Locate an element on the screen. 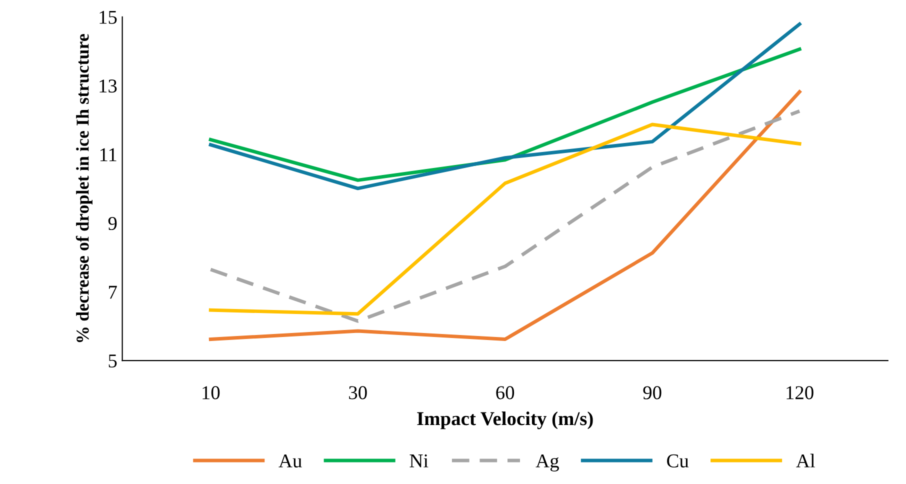  legend-label: Cu is located at coordinates (678, 461).